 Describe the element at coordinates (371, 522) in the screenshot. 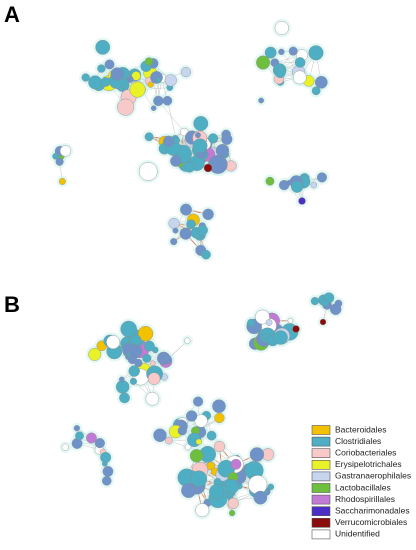

I see `legend-label: Verrucomicrobiales` at that location.